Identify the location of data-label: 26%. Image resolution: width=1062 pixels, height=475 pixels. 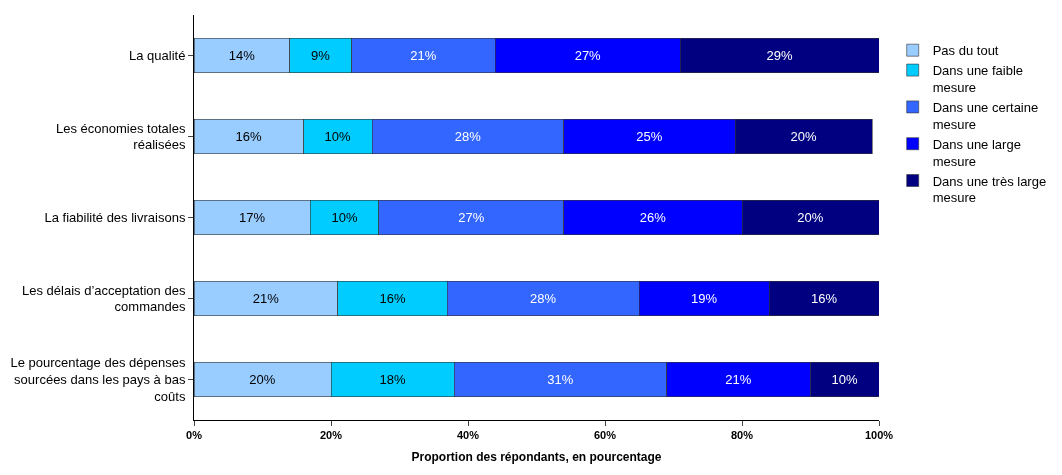
(653, 217).